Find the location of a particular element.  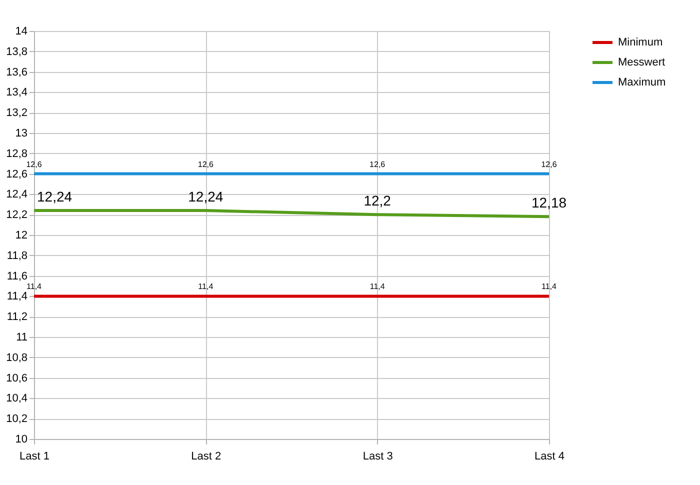

y-tick-label: 11,6 is located at coordinates (17, 276).